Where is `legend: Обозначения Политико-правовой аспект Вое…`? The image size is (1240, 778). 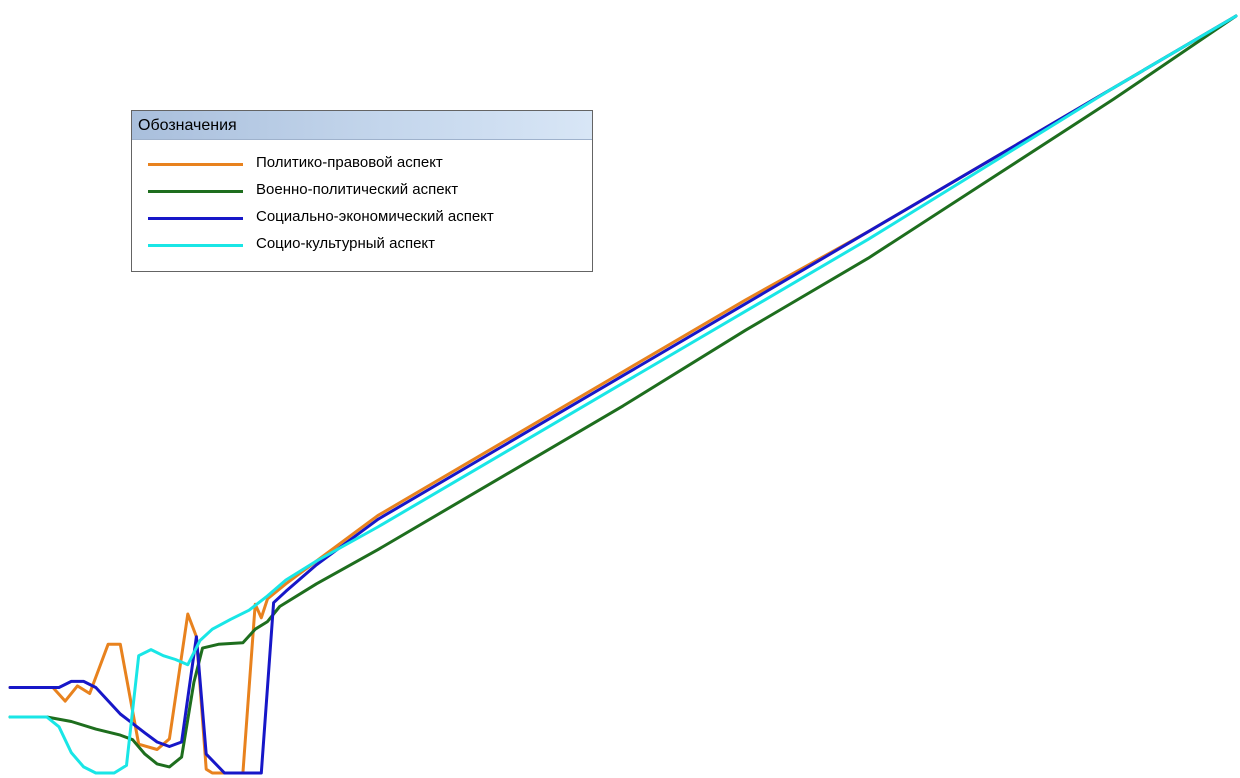 legend: Обозначения Политико-правовой аспект Вое… is located at coordinates (362, 191).